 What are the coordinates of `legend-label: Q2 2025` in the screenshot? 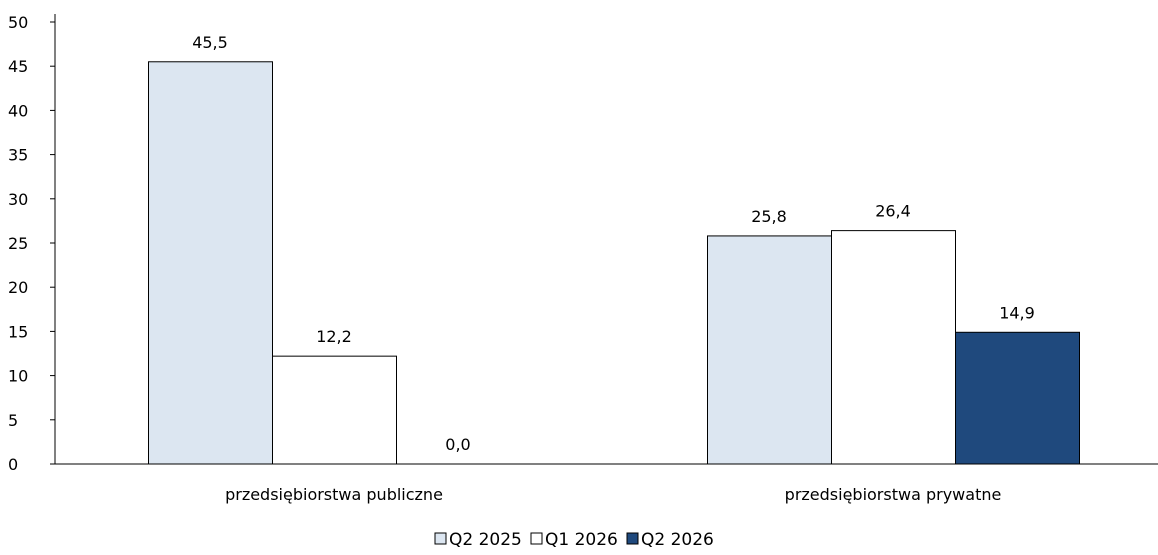 It's located at (485, 540).